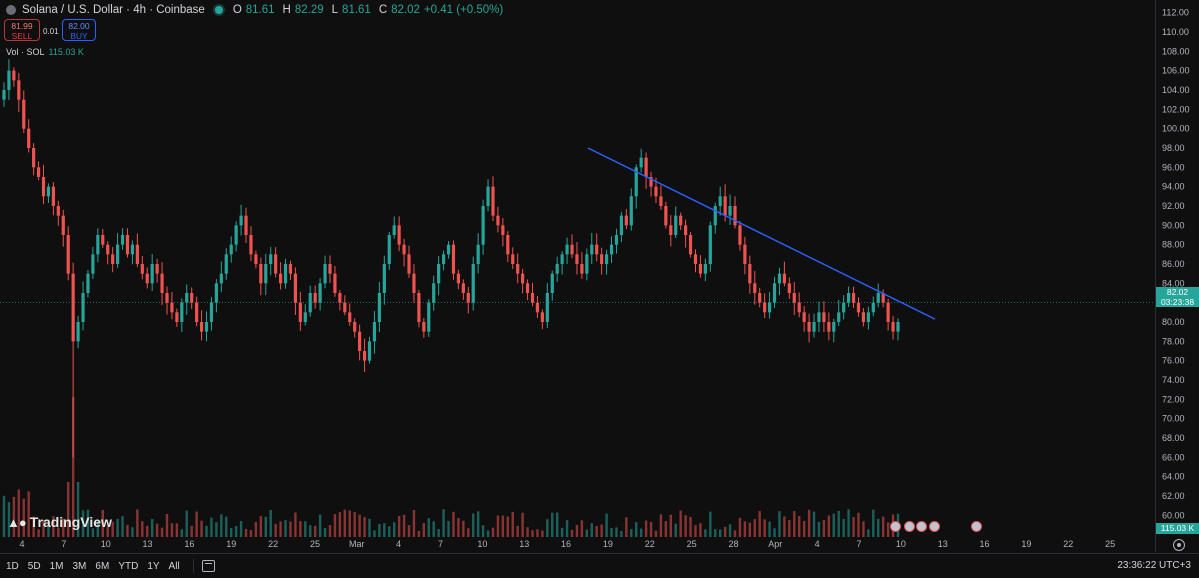  Describe the element at coordinates (398, 544) in the screenshot. I see `time-tick-label: 4` at that location.